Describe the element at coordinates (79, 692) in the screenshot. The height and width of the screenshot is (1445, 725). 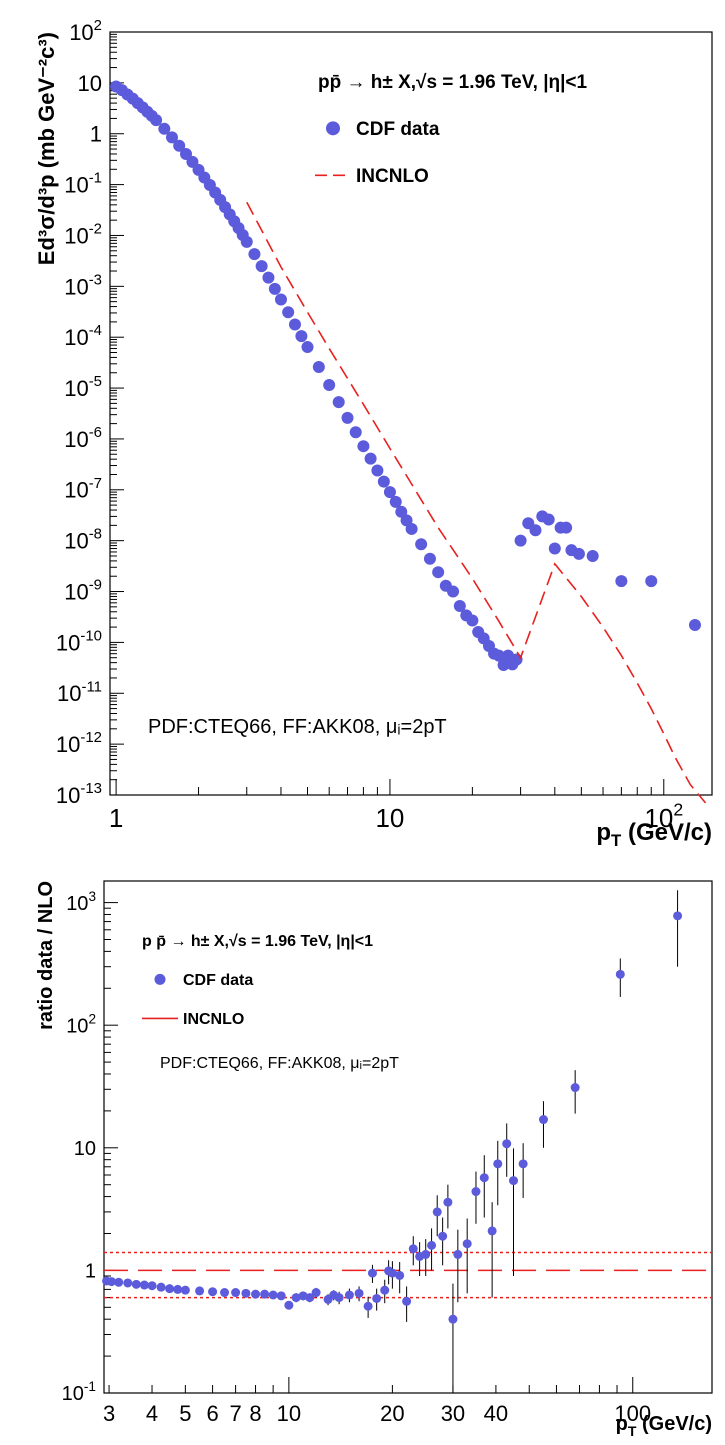
I see `y-tick-label: 10⁻¹¹` at that location.